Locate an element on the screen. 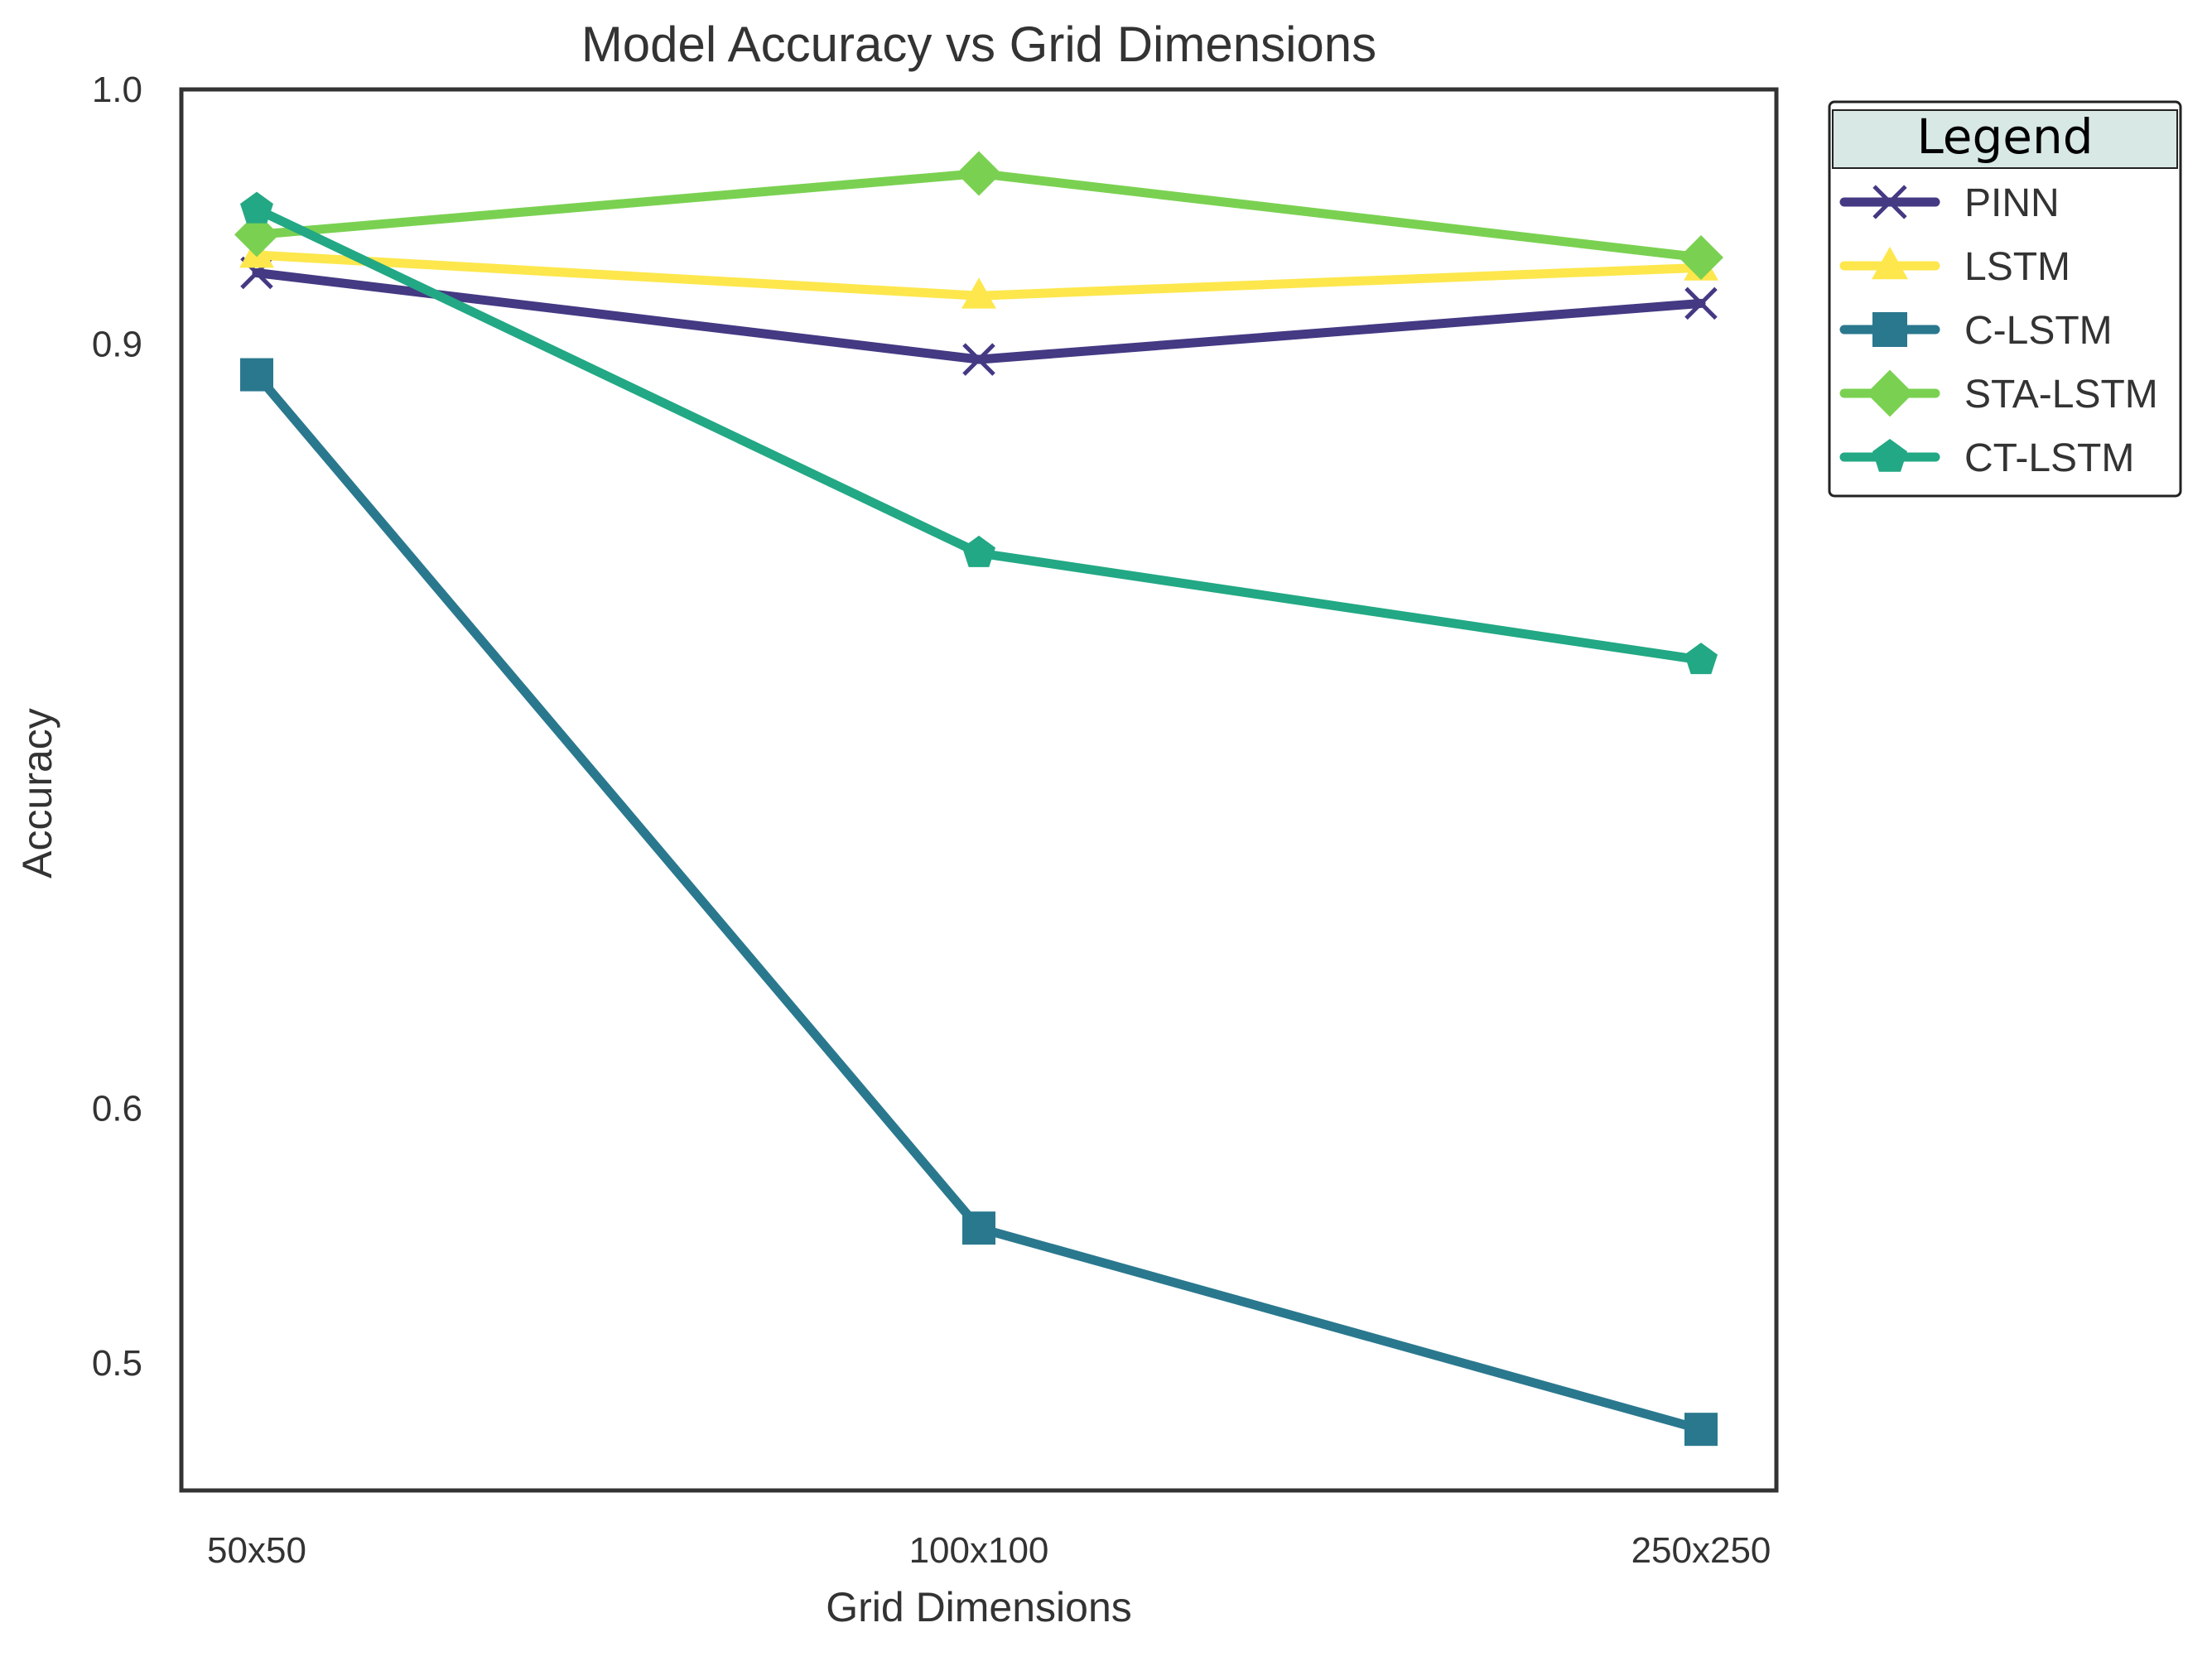  x-axis-ticks: 50x50 100x100 250x250 is located at coordinates (989, 1550).